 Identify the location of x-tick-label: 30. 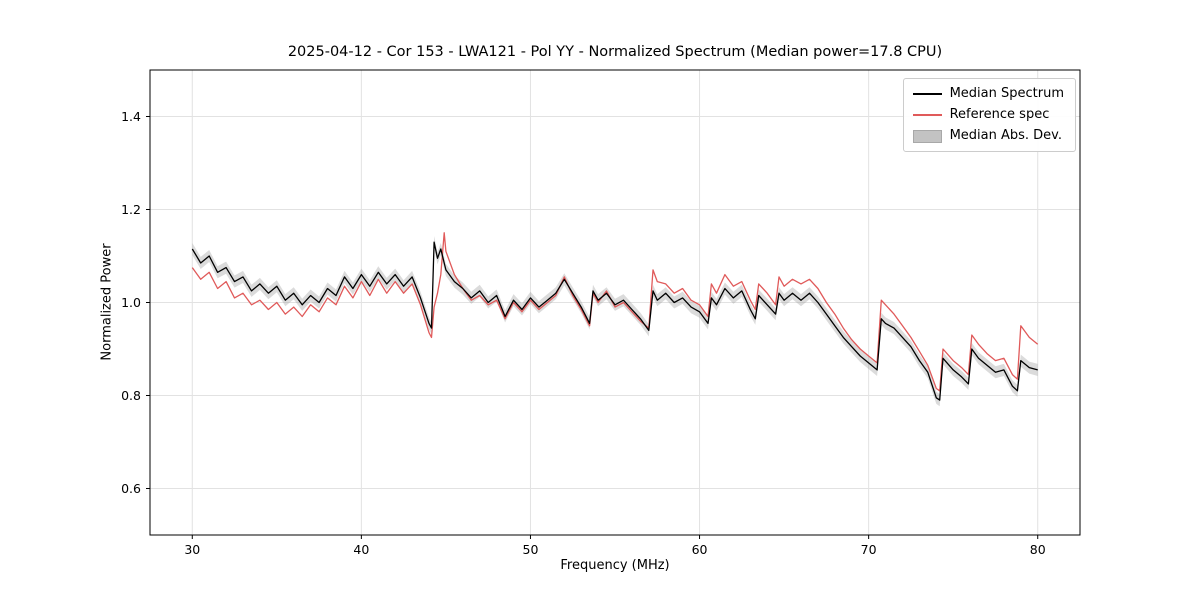
(192, 549).